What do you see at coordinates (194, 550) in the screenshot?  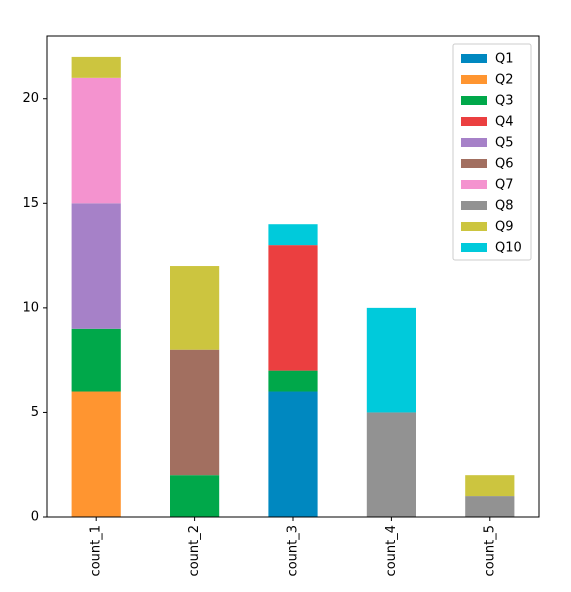 I see `x-tick-label: count_2` at bounding box center [194, 550].